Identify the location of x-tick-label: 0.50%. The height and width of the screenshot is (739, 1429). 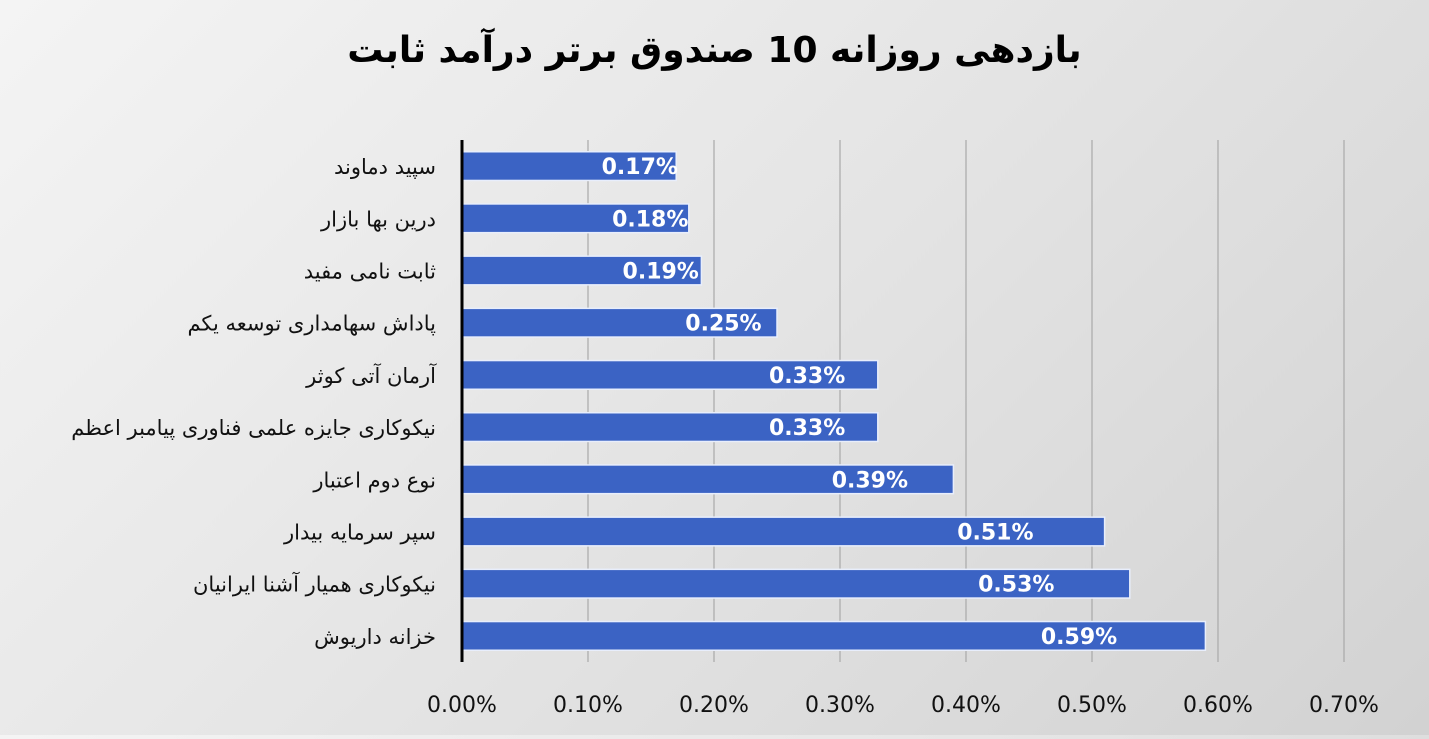
(1092, 705).